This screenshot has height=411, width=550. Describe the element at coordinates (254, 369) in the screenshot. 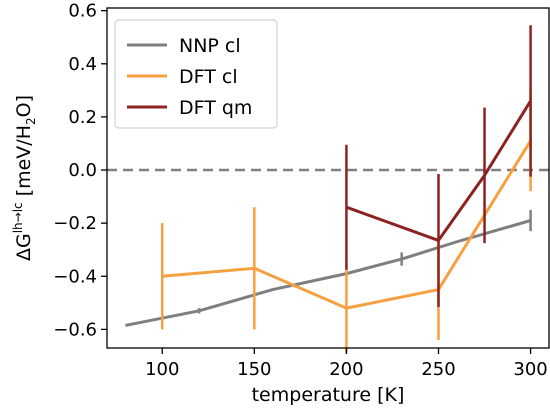

I see `x-tick-label: 150` at that location.